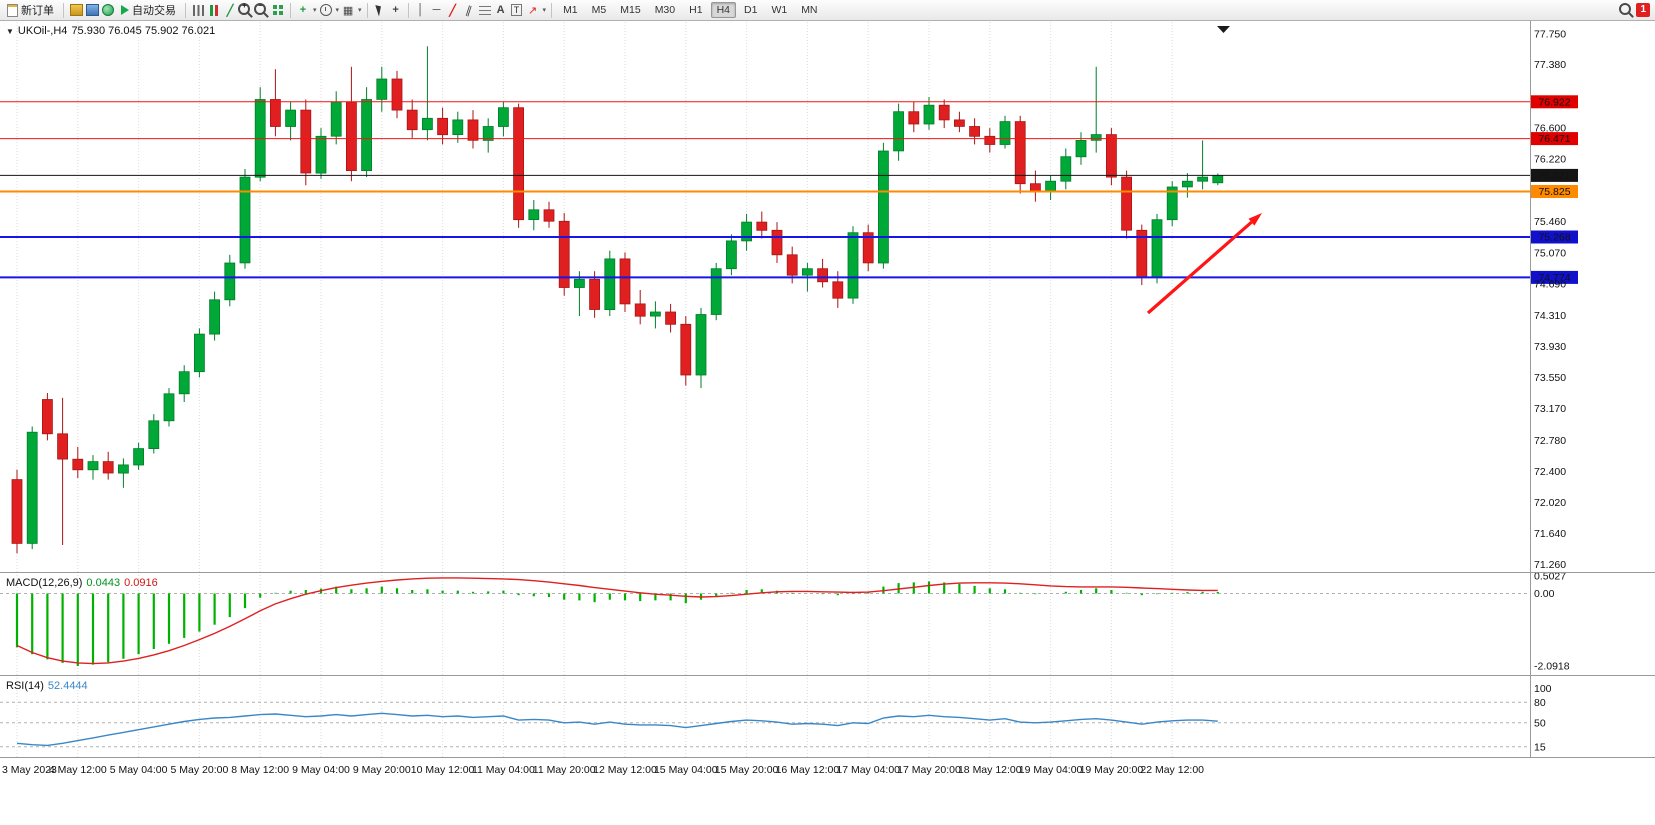  I want to click on time-label: 22 May 12:00, so click(1172, 770).